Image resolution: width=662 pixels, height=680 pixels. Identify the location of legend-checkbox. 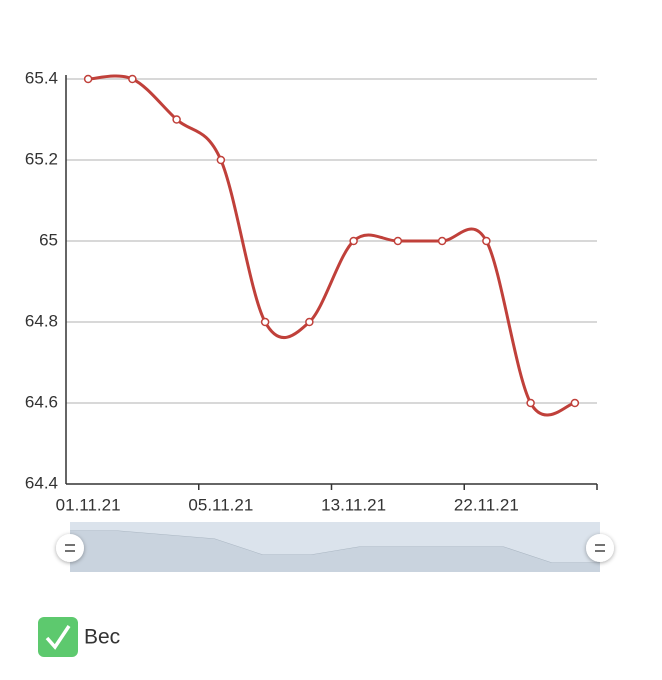
(58, 637).